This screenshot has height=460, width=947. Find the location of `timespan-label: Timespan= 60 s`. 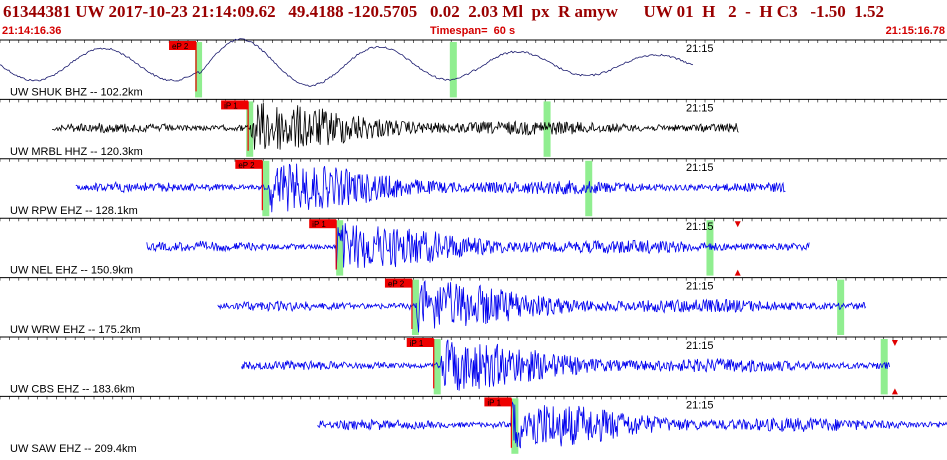

timespan-label: Timespan= 60 s is located at coordinates (473, 31).